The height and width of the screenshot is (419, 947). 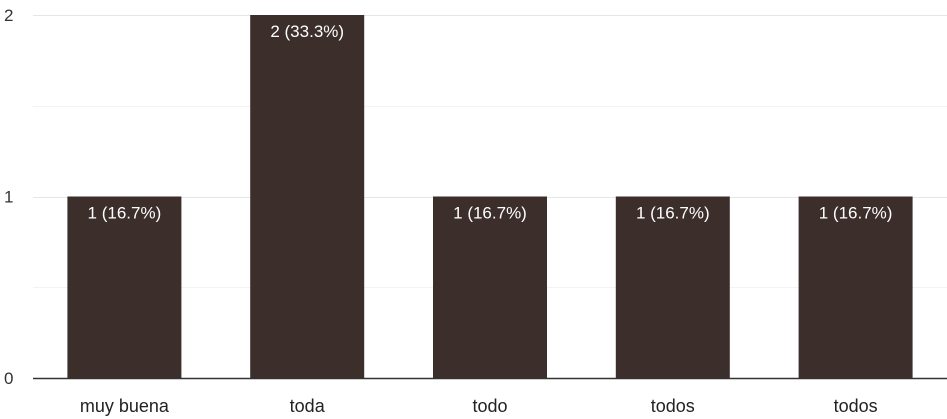 I want to click on x-category-label: muy buena, so click(x=125, y=406).